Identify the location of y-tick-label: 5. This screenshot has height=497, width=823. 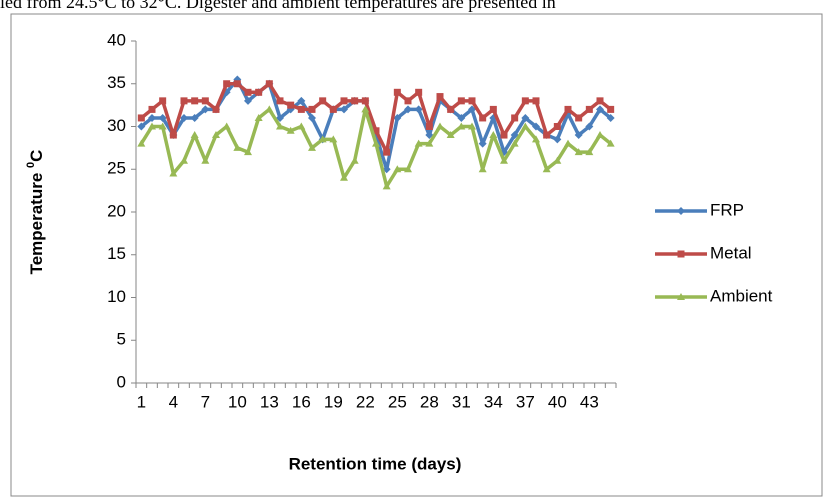
(121, 339).